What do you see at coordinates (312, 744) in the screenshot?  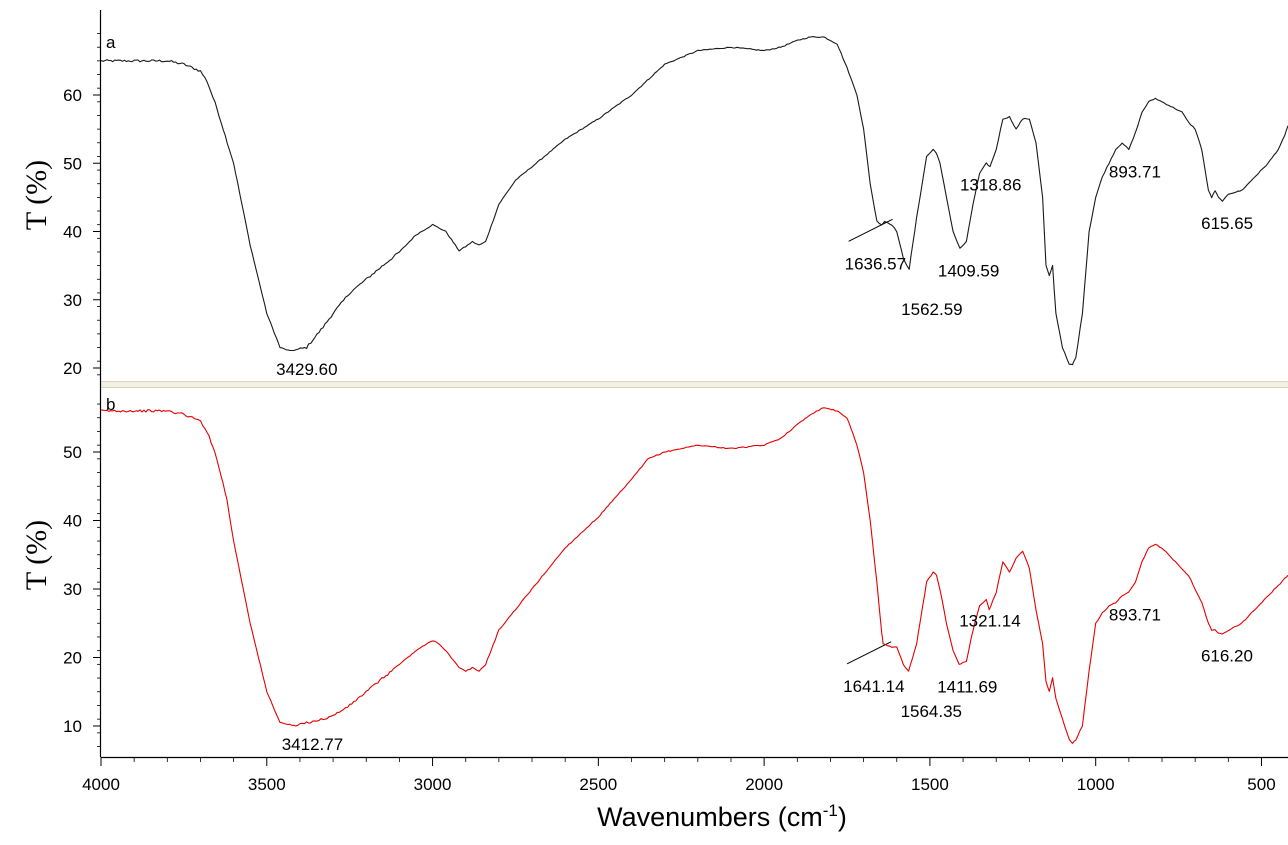 I see `peak-label: 3412.77` at bounding box center [312, 744].